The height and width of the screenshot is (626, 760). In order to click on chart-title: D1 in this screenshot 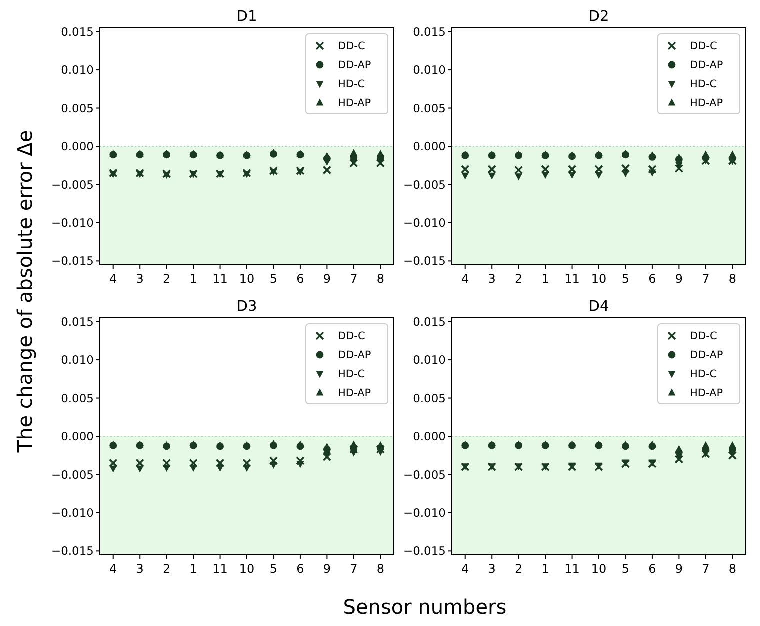, I will do `click(247, 17)`.